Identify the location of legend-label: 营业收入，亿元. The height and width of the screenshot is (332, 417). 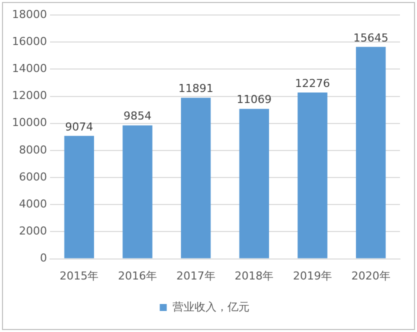
(211, 307).